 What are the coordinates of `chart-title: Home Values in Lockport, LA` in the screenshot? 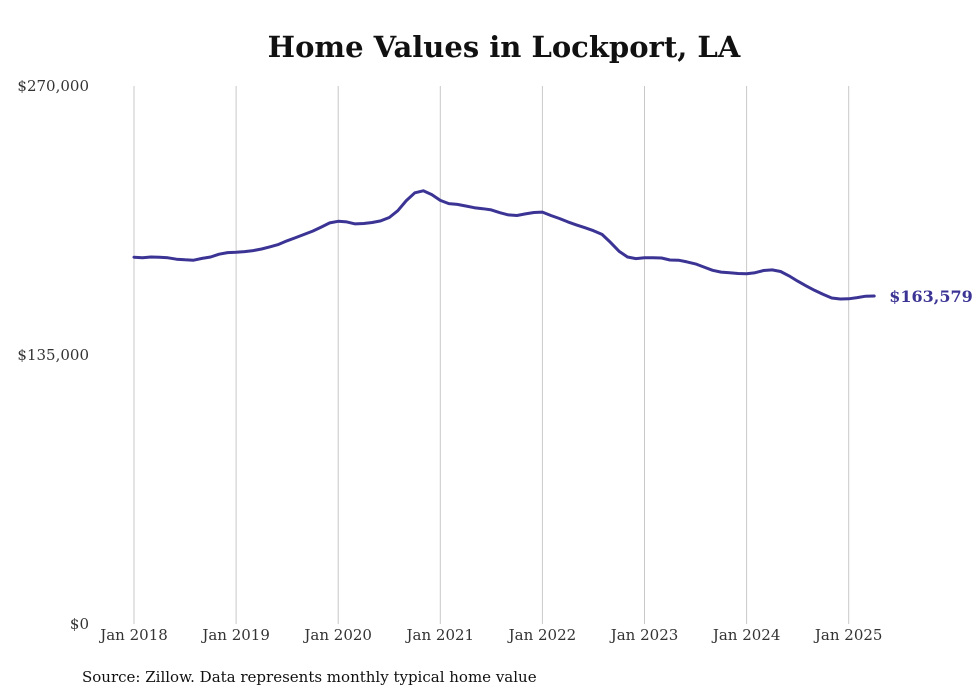 It's located at (504, 47).